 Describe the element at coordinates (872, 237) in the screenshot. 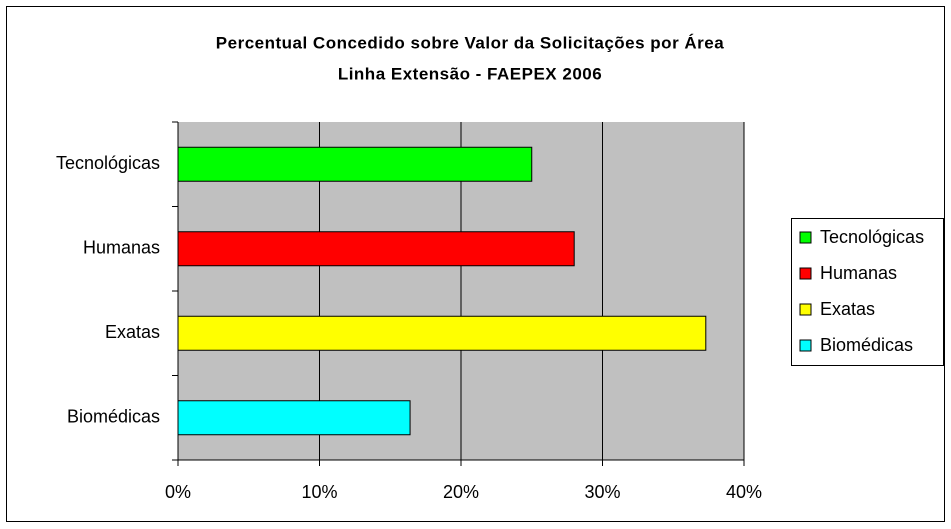

I see `legend-label: Tecnológicas` at that location.